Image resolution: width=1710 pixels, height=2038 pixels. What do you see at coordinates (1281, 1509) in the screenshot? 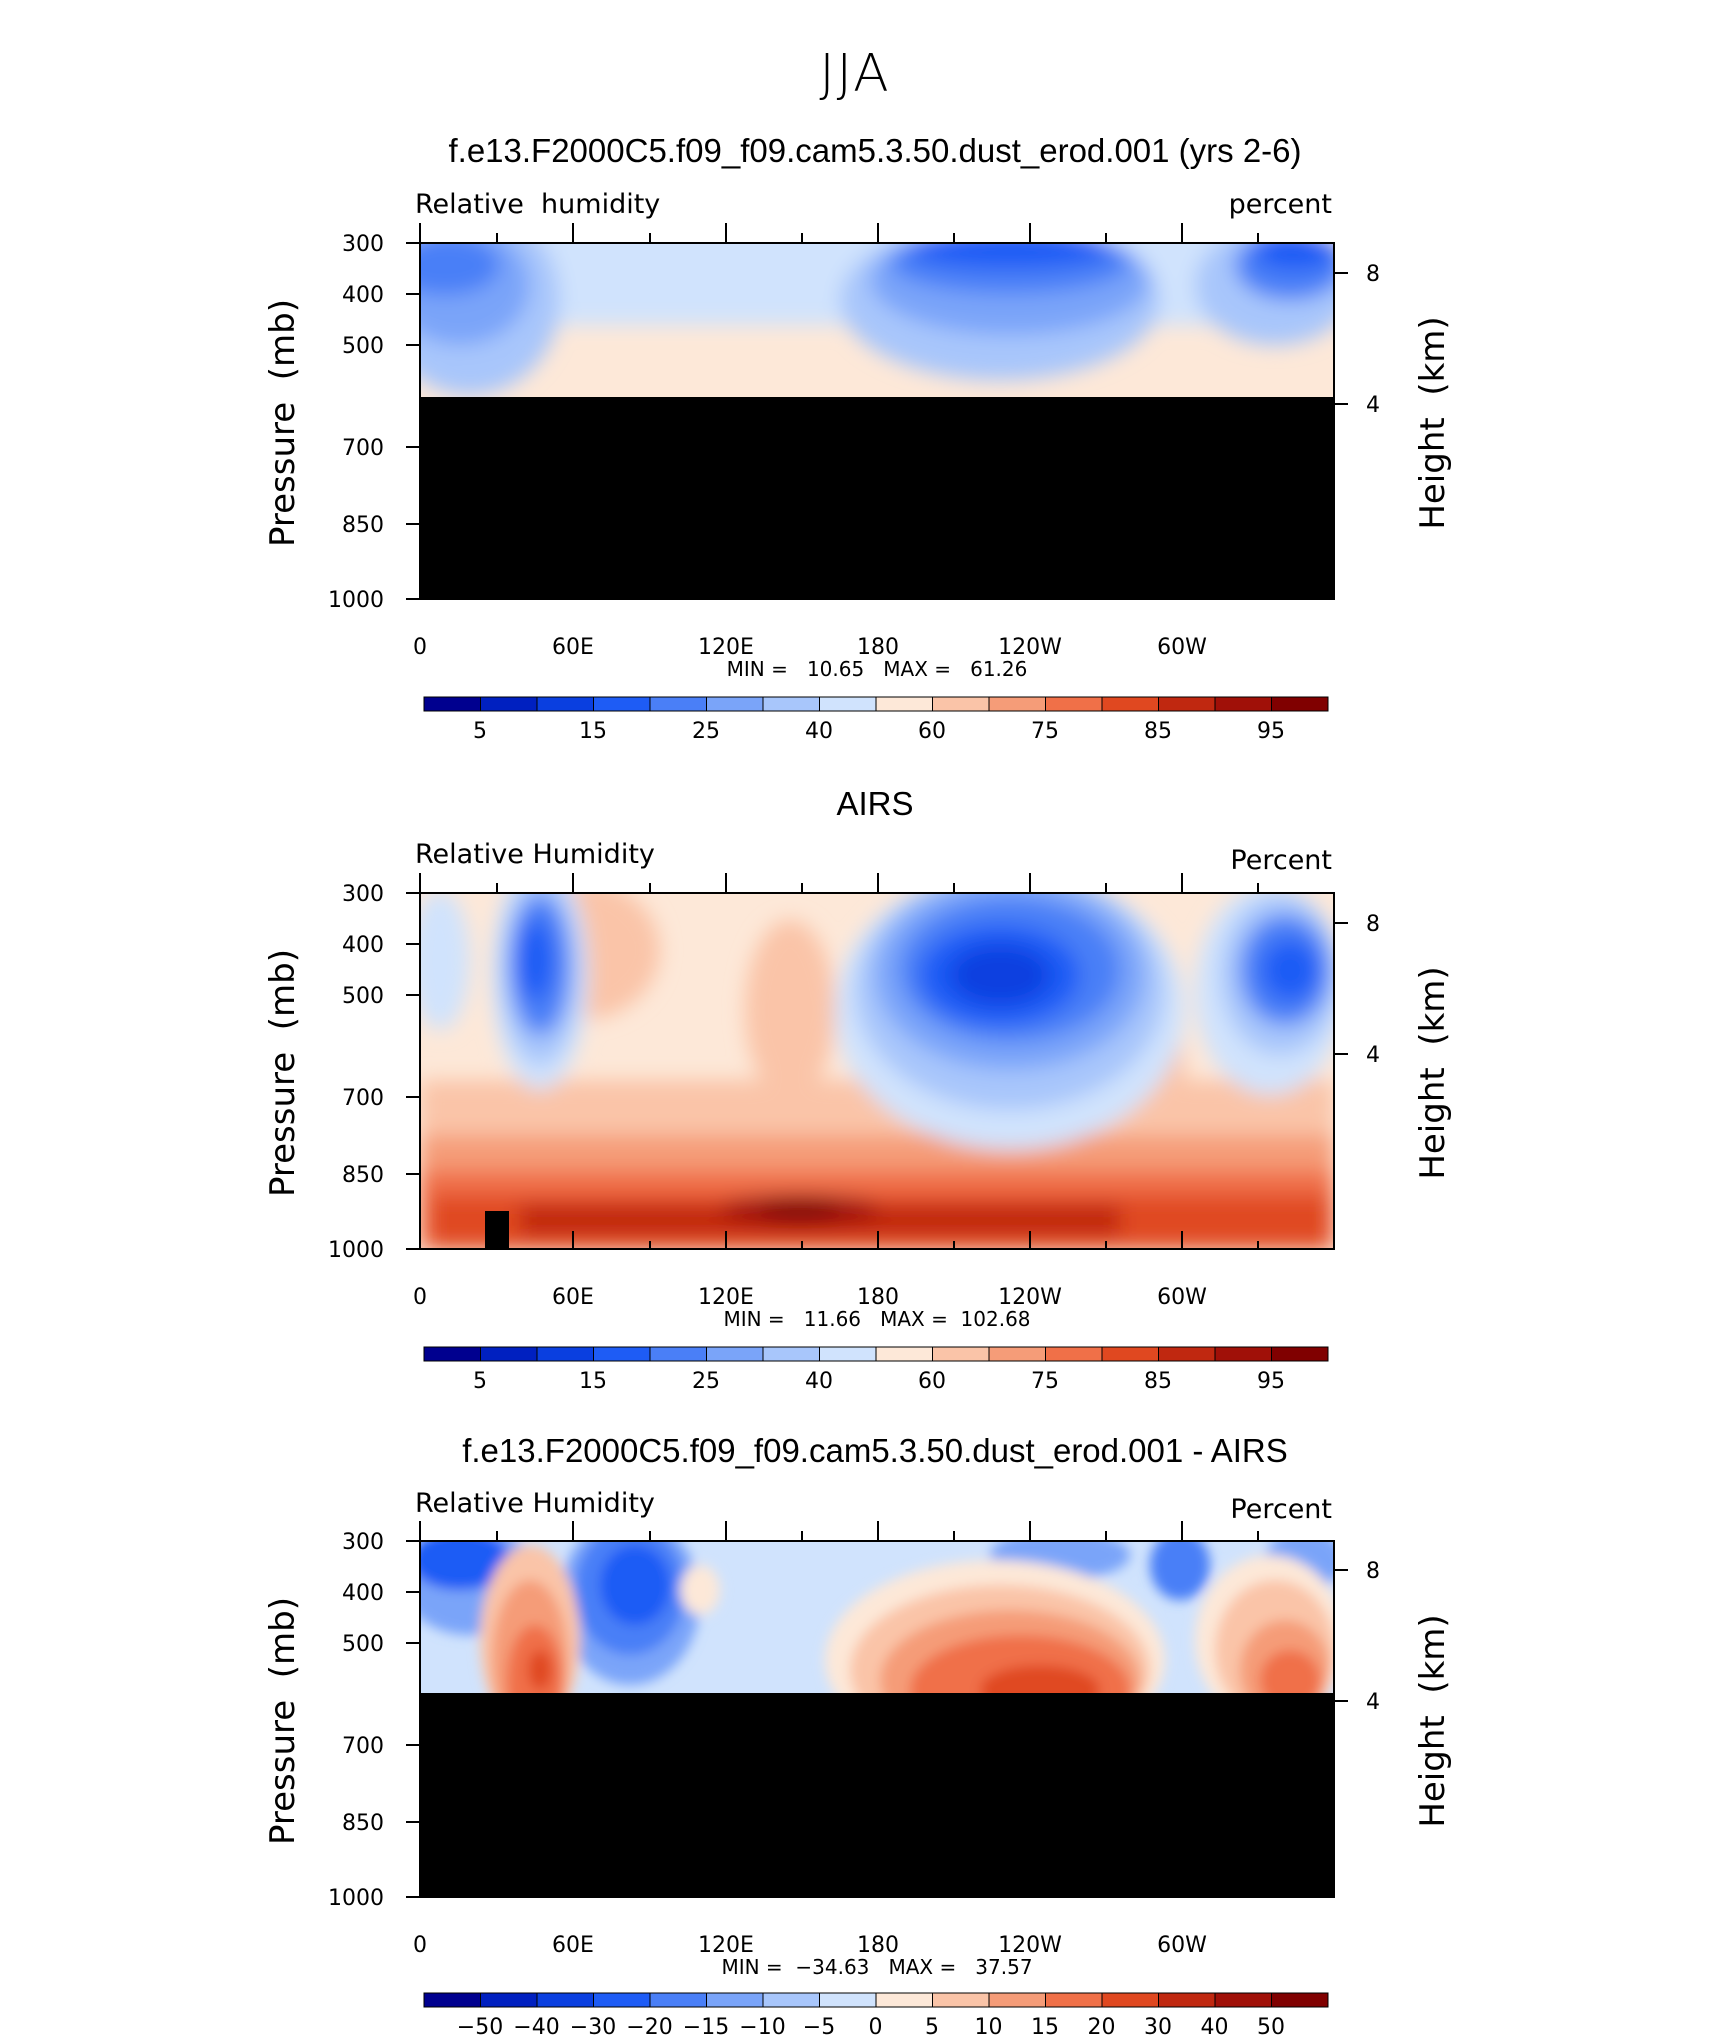
I see `subtitle-right: Percent` at bounding box center [1281, 1509].